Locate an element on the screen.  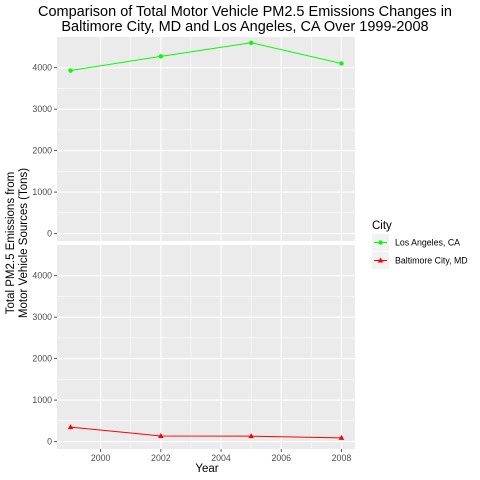
x-tick-label: 2008 is located at coordinates (342, 458).